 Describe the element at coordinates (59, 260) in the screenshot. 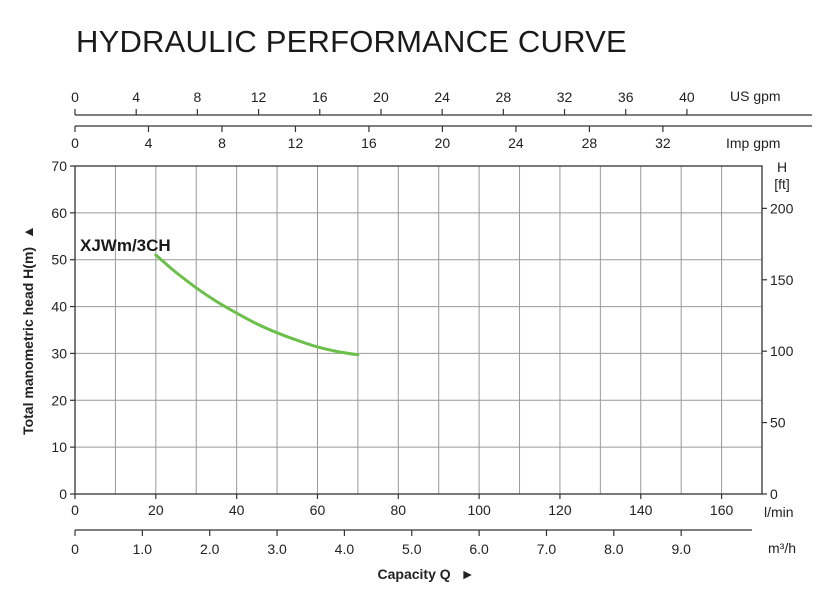

I see `y-tick-label: 50` at that location.